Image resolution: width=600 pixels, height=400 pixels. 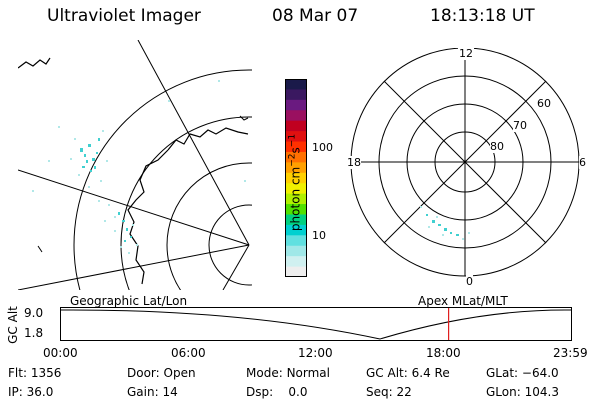 I want to click on aurora-emission, so click(x=106, y=190).